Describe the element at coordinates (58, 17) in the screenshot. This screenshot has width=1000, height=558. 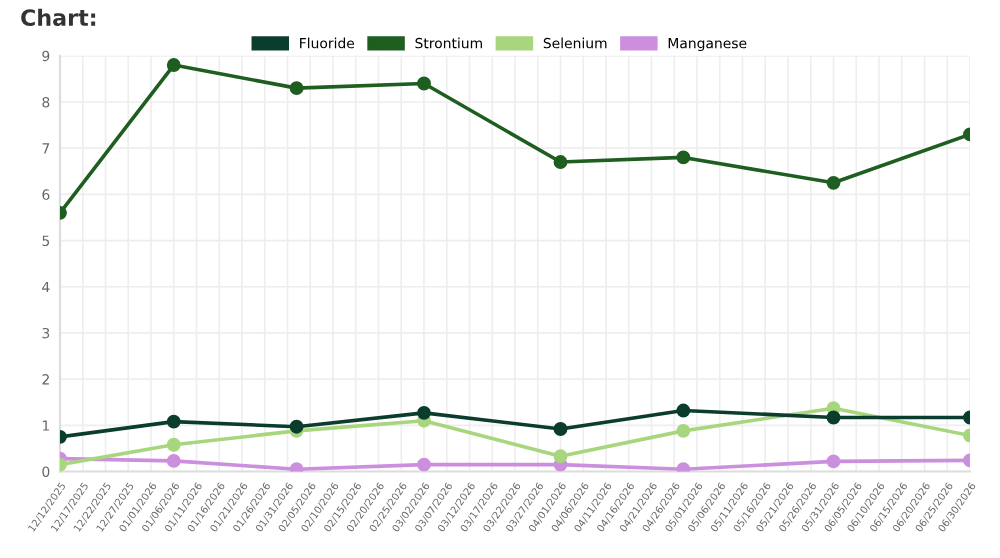
I see `chart-title: Chart:` at that location.